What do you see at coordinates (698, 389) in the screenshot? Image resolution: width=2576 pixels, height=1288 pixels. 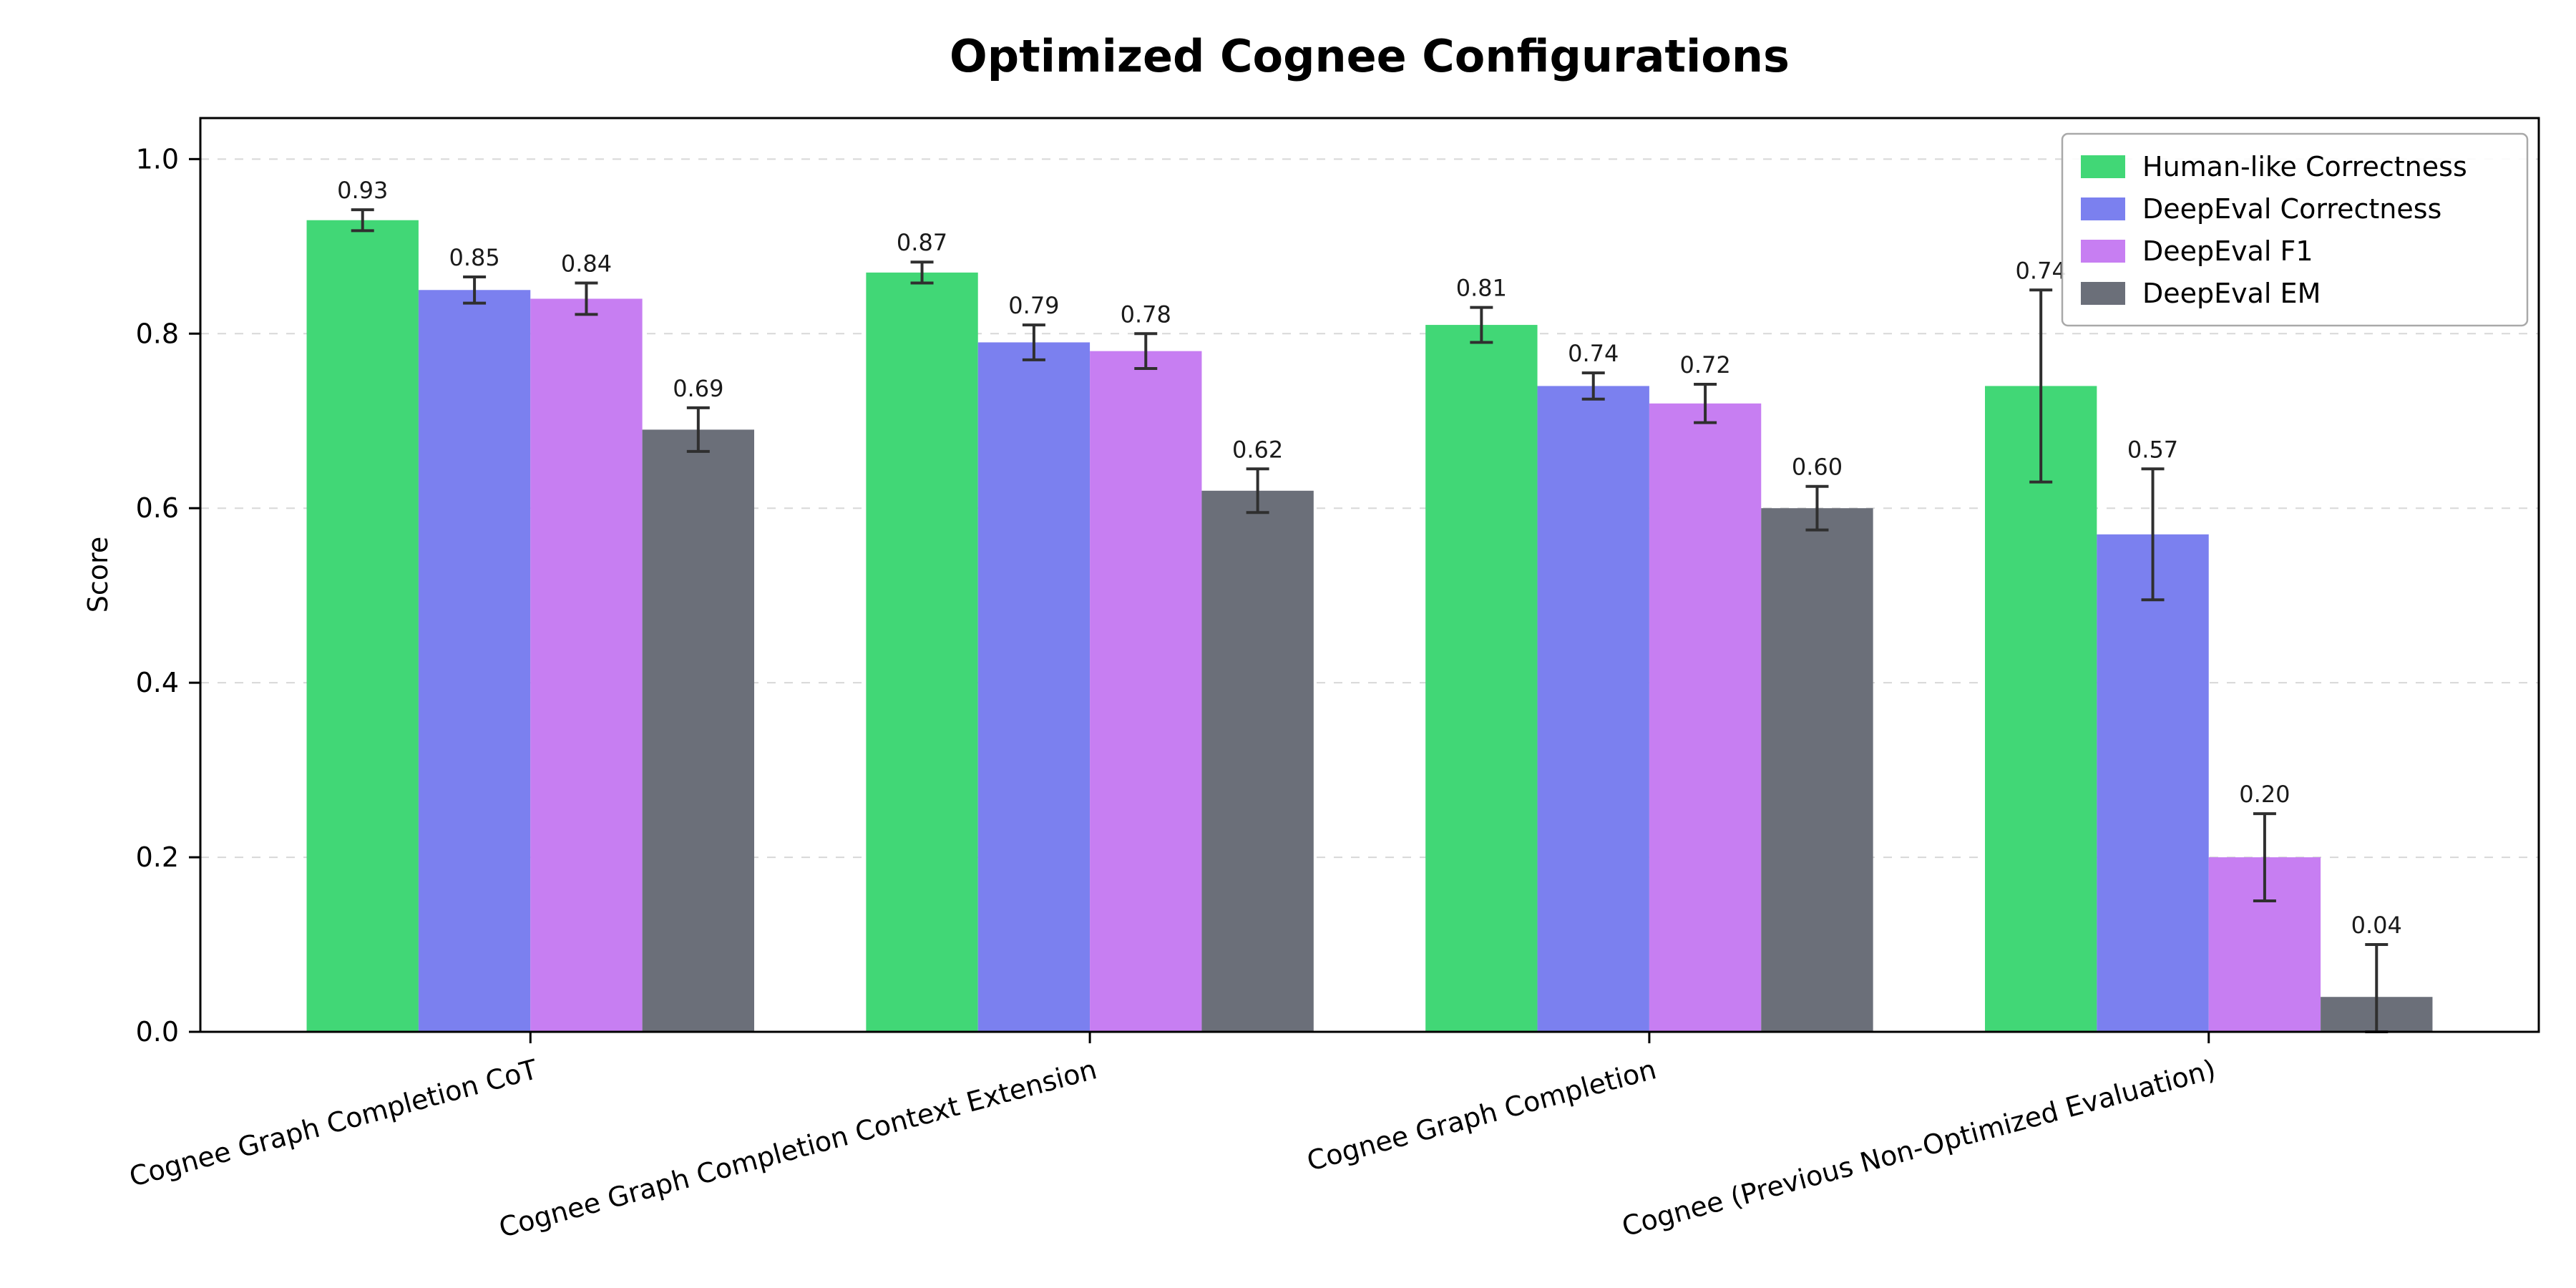 I see `bar-value-label: 0.69` at bounding box center [698, 389].